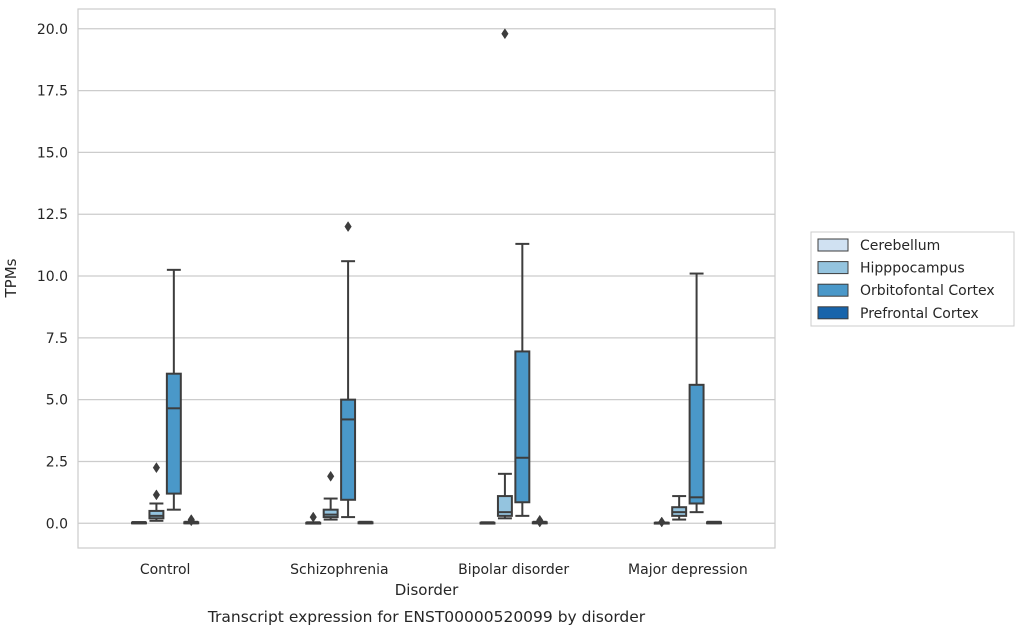 Image resolution: width=1023 pixels, height=638 pixels. I want to click on y-tick-label: 2.5, so click(57, 462).